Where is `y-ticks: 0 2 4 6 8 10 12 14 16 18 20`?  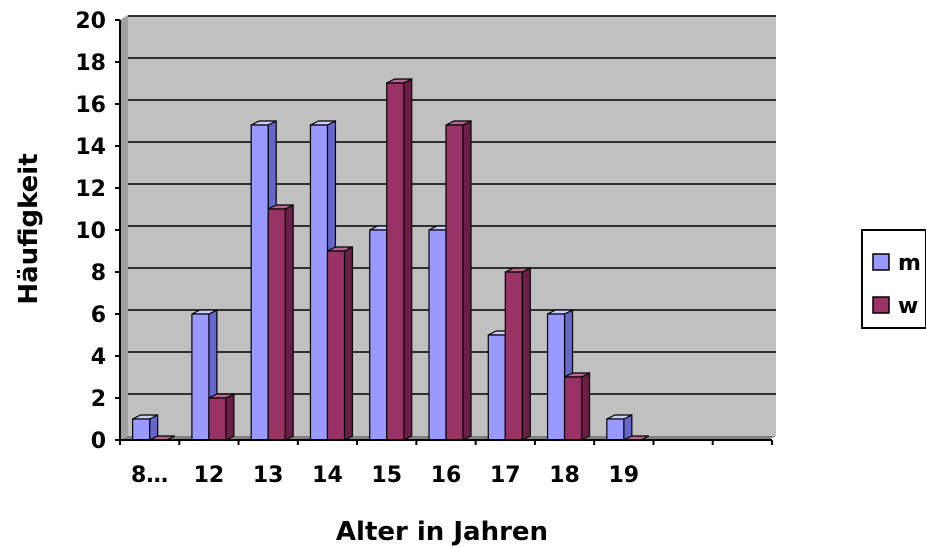
y-ticks: 0 2 4 6 8 10 12 14 16 18 20 is located at coordinates (97, 231).